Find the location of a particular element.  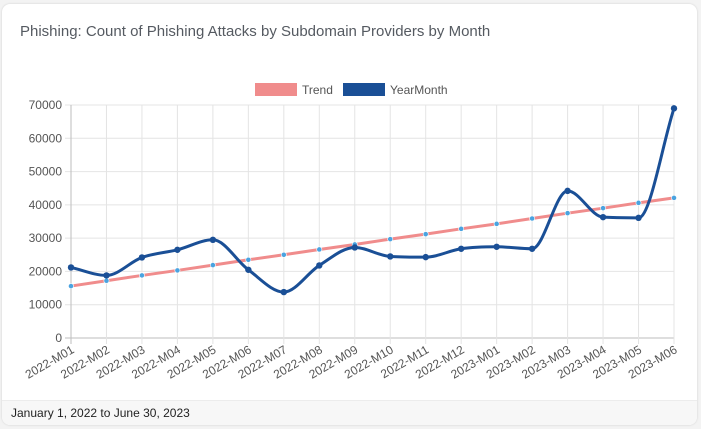

date-range-label: January 1, 2022 to June 30, 2023 is located at coordinates (100, 413).